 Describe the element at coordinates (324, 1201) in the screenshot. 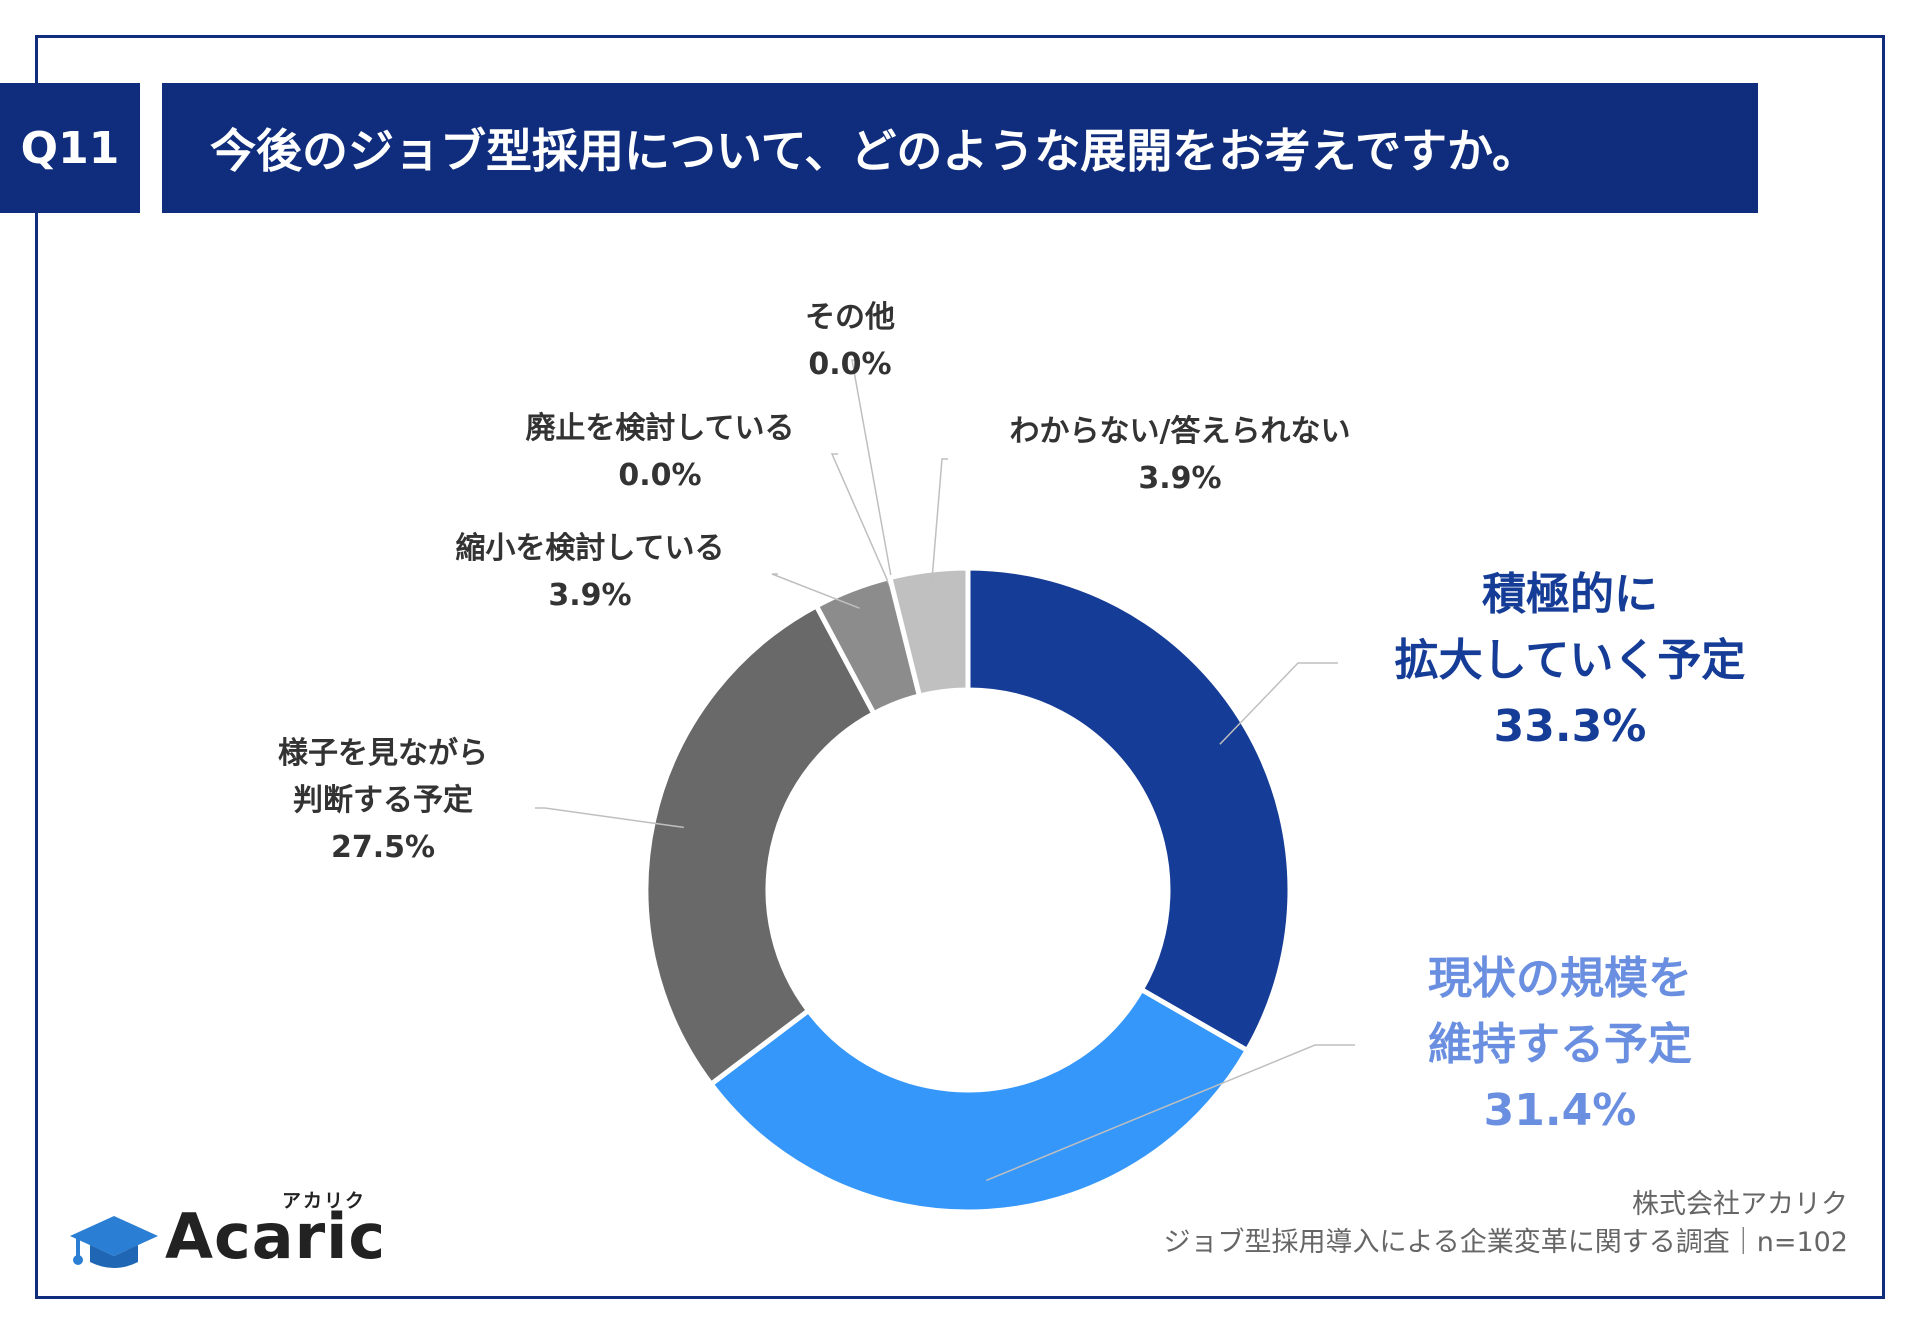

I see `logo-ruby: アカリク` at that location.